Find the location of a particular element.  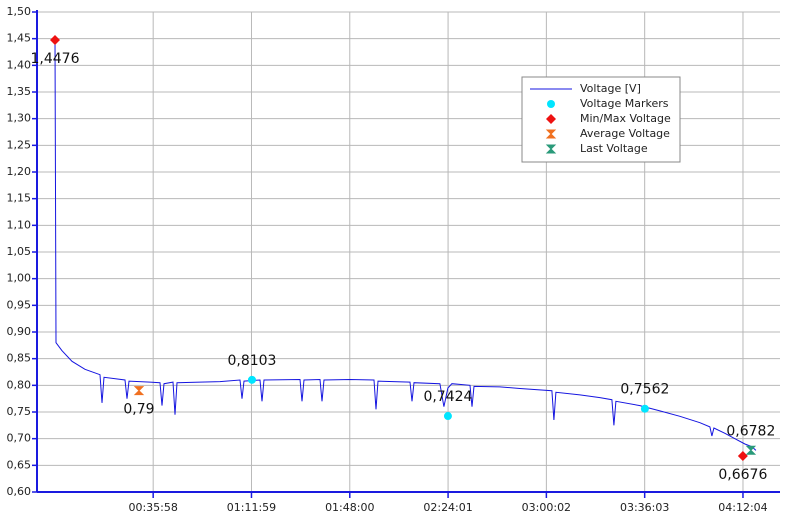

y-tick-label: 0,85 is located at coordinates (19, 358).